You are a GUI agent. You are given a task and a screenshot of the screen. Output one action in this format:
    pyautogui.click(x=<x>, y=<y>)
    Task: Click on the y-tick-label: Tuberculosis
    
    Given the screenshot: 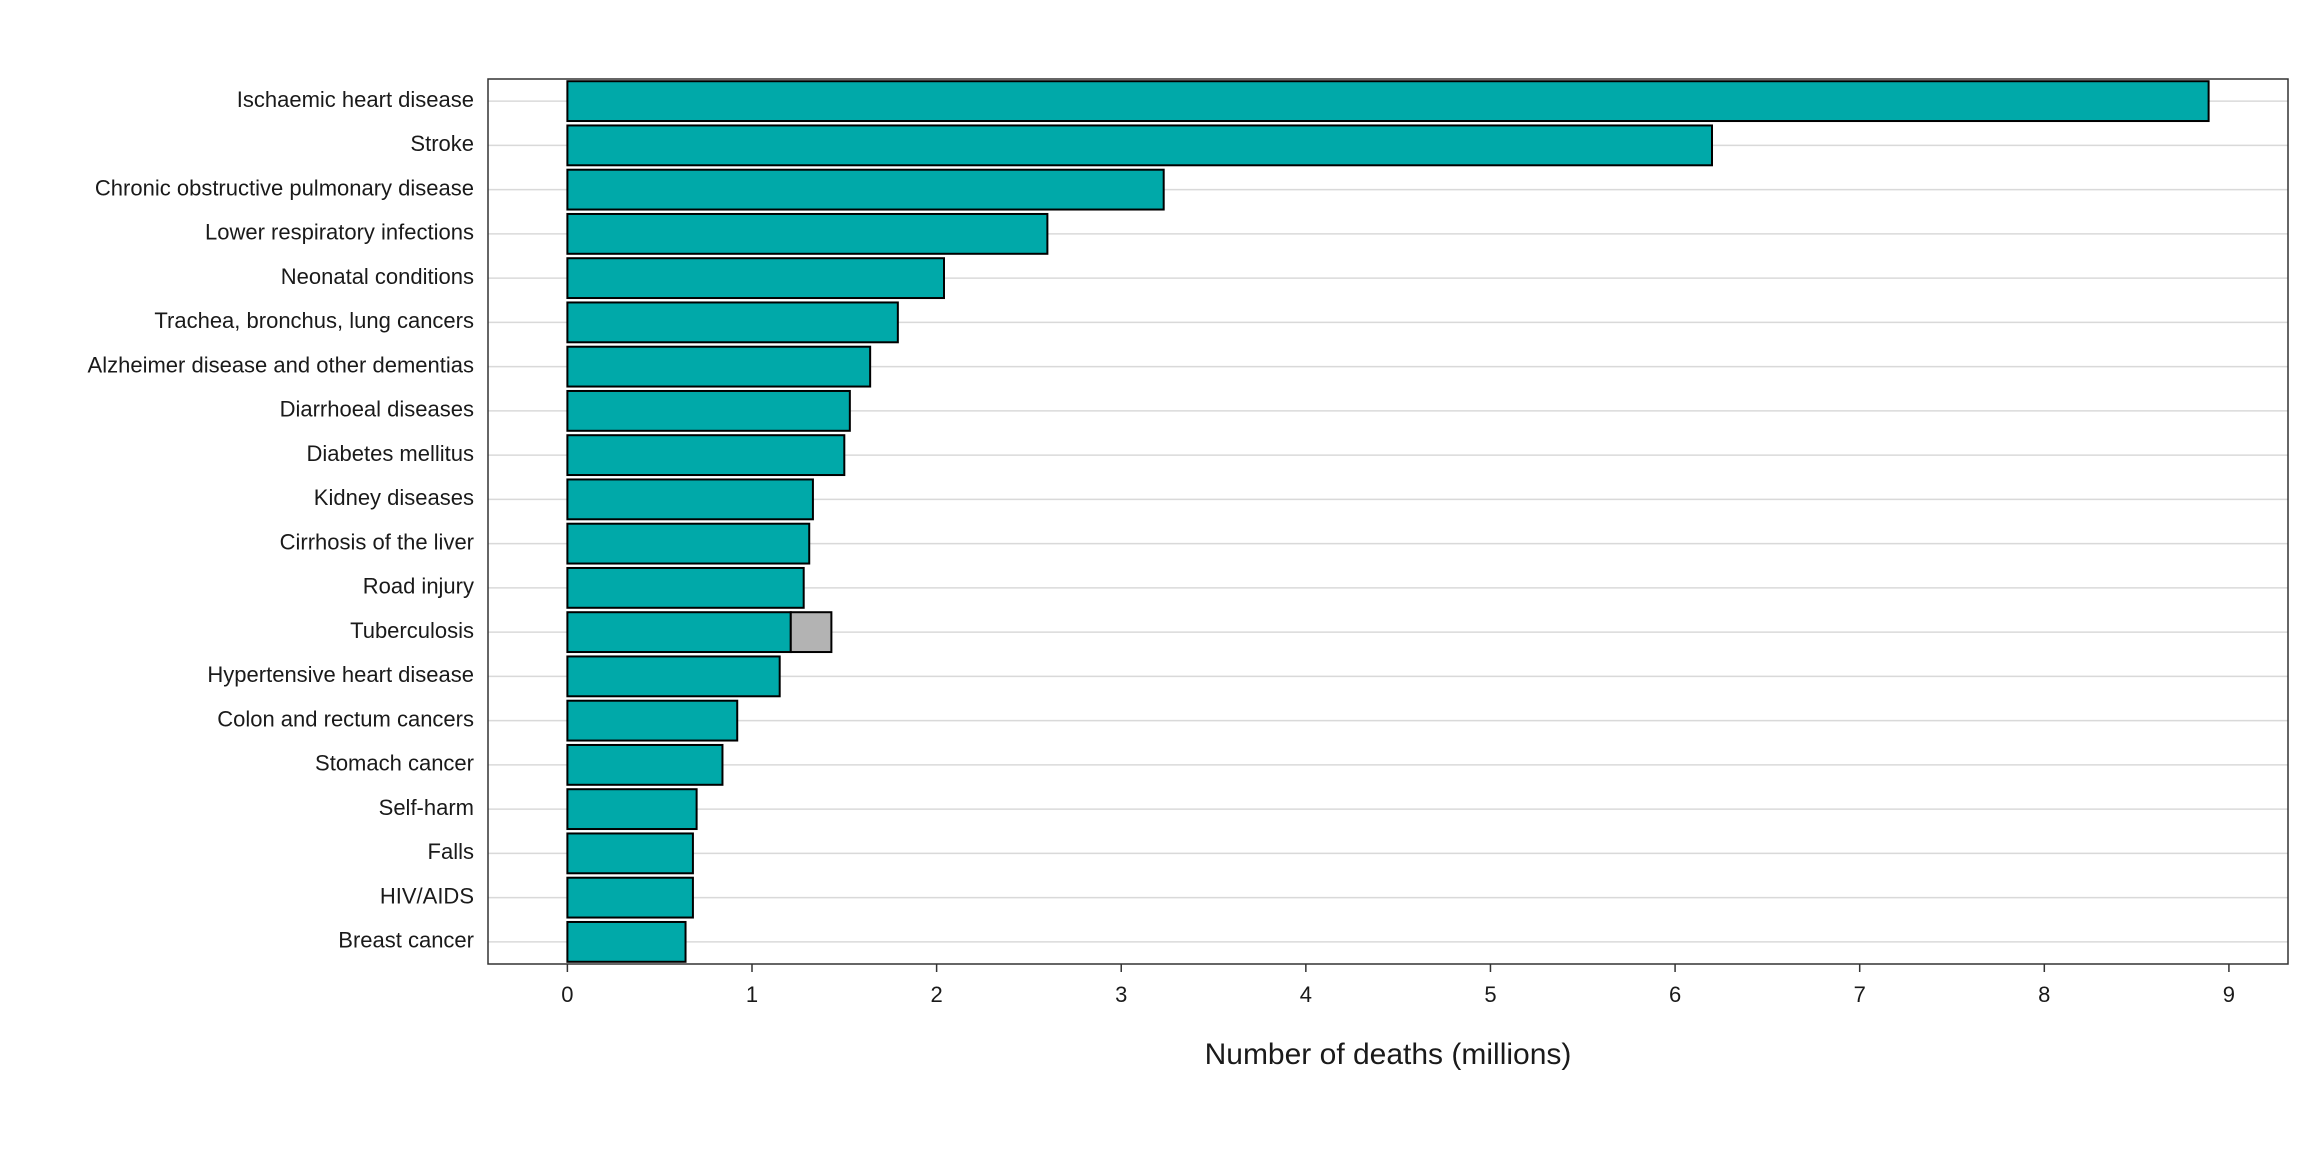 What is the action you would take?
    pyautogui.click(x=412, y=630)
    